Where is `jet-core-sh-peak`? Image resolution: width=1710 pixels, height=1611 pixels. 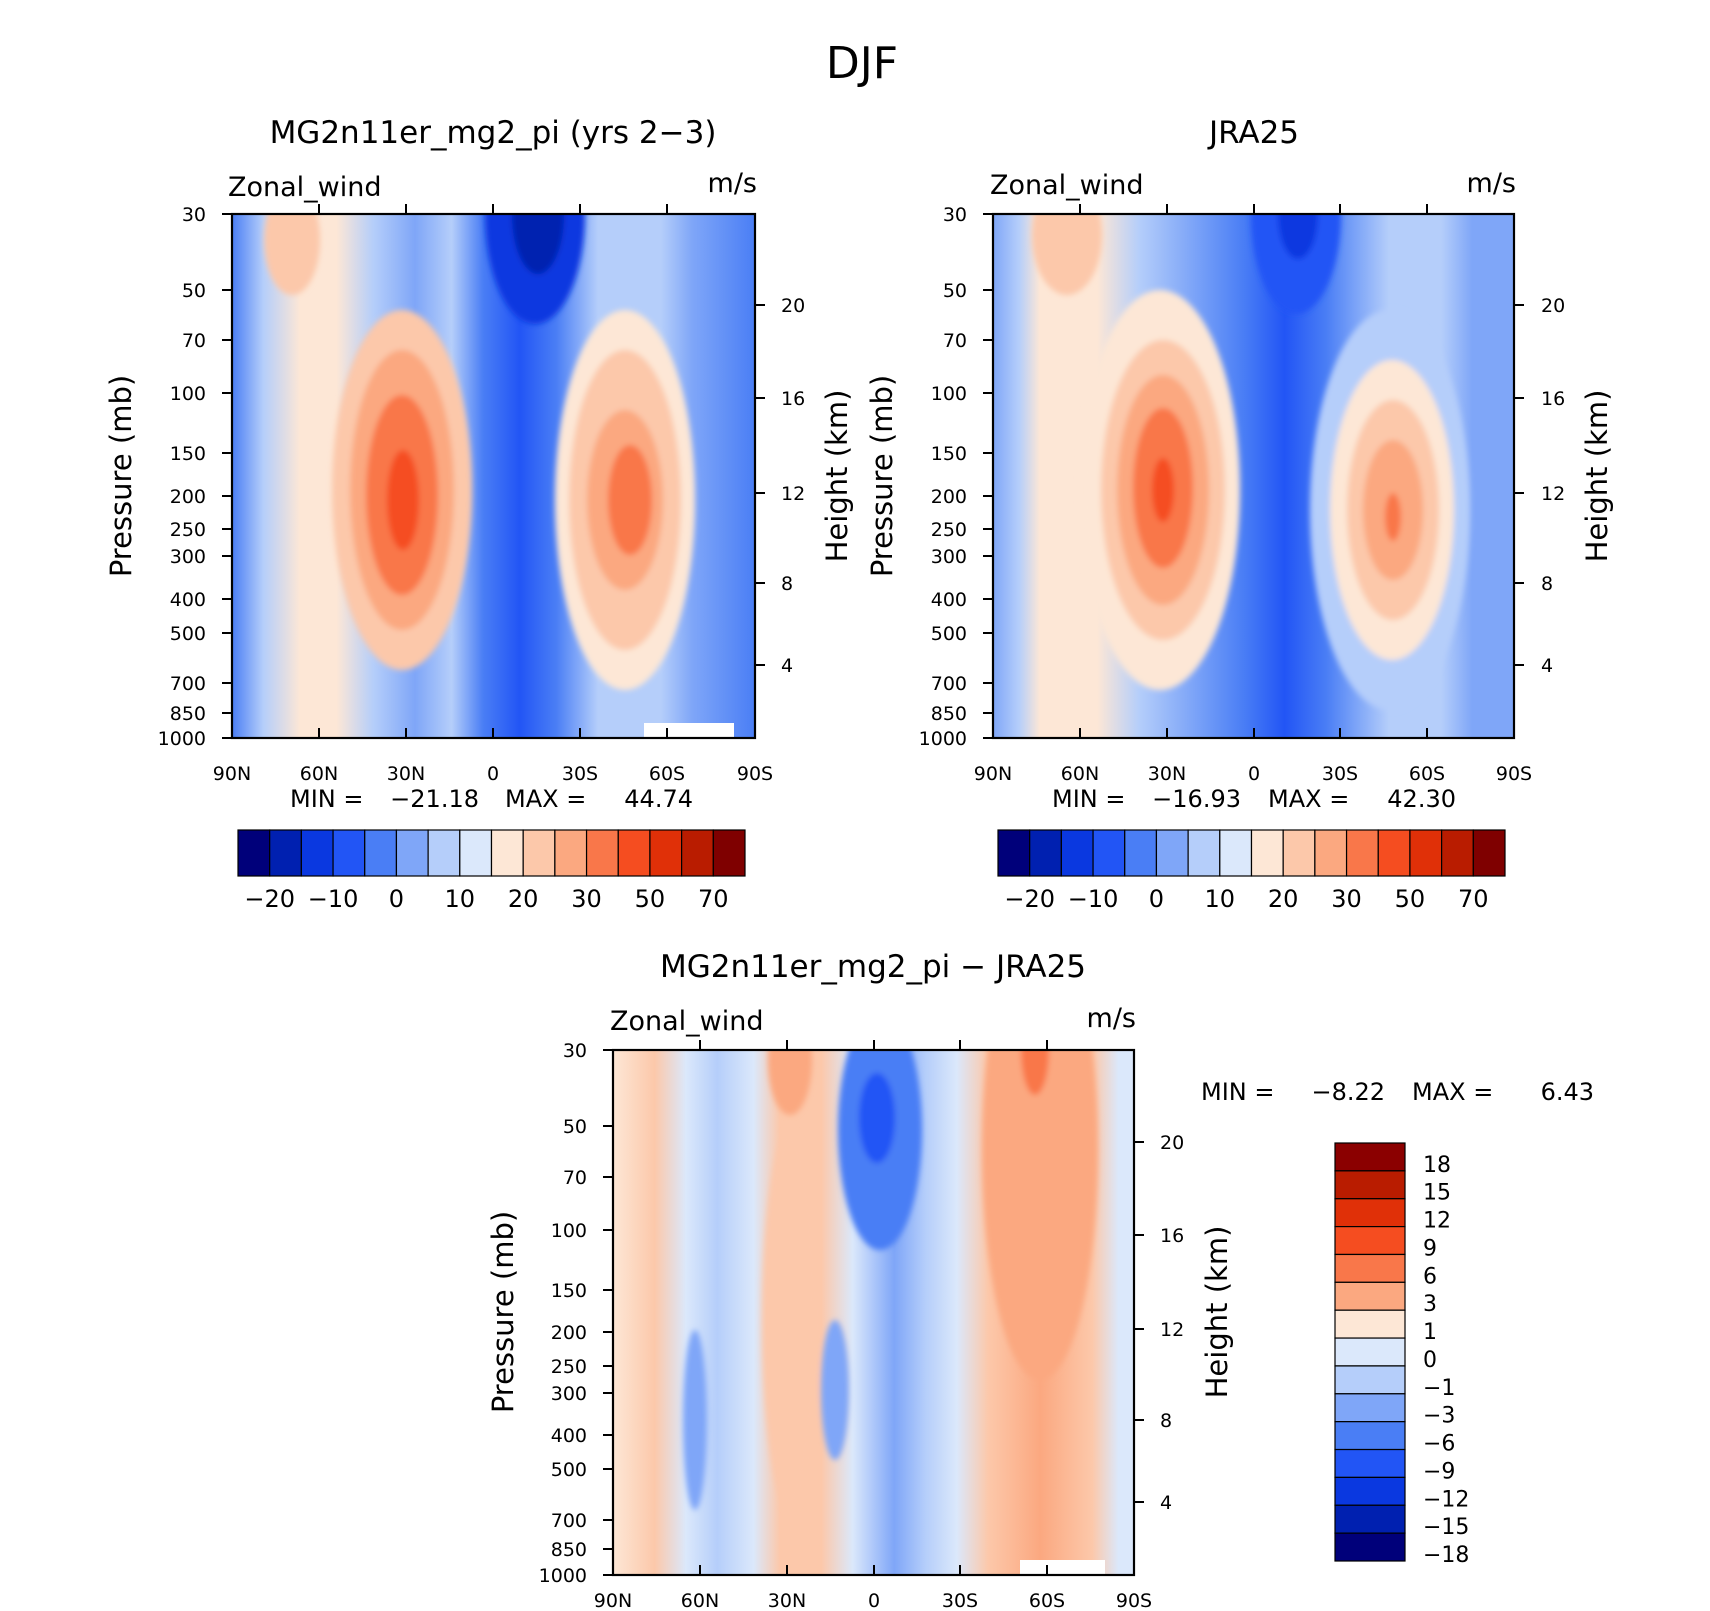 jet-core-sh-peak is located at coordinates (1393, 517).